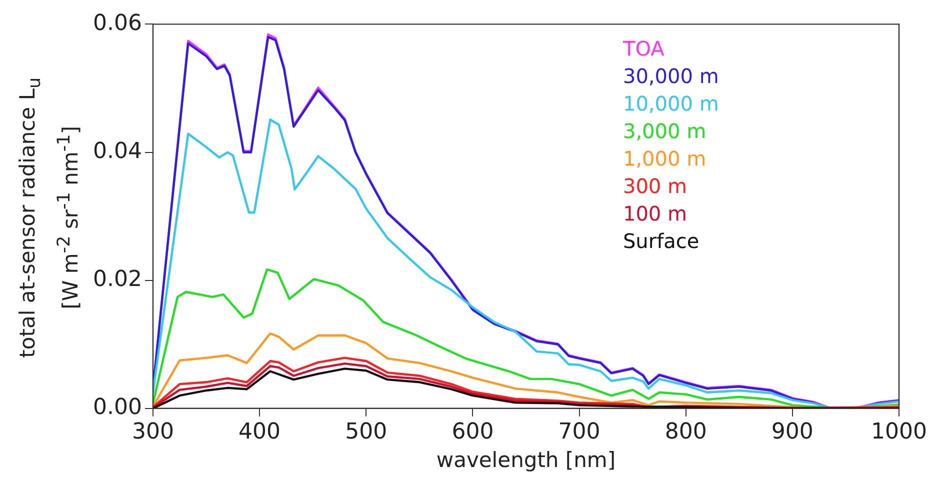 The width and height of the screenshot is (938, 486). Describe the element at coordinates (153, 431) in the screenshot. I see `x-tick-label: 300` at that location.